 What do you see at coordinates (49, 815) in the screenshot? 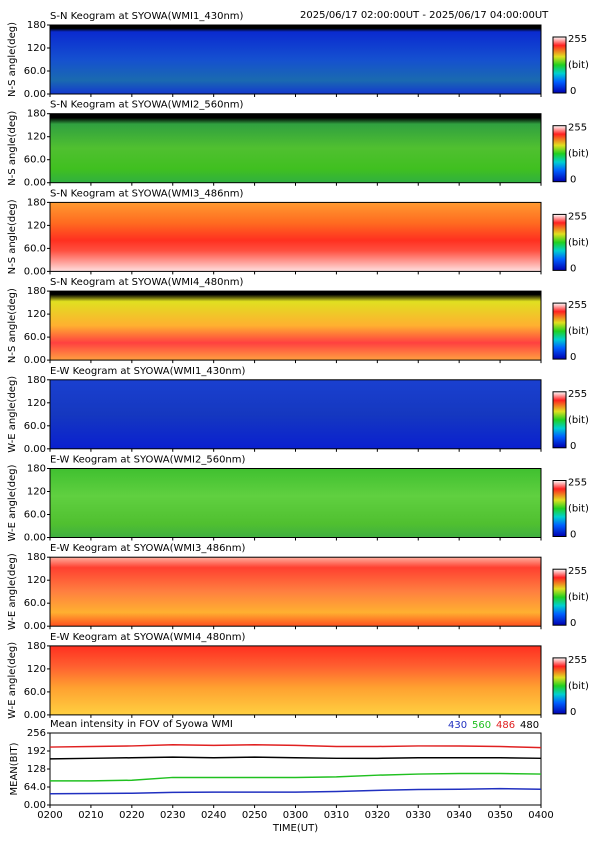
I see `x-tick-label: 0200` at bounding box center [49, 815].